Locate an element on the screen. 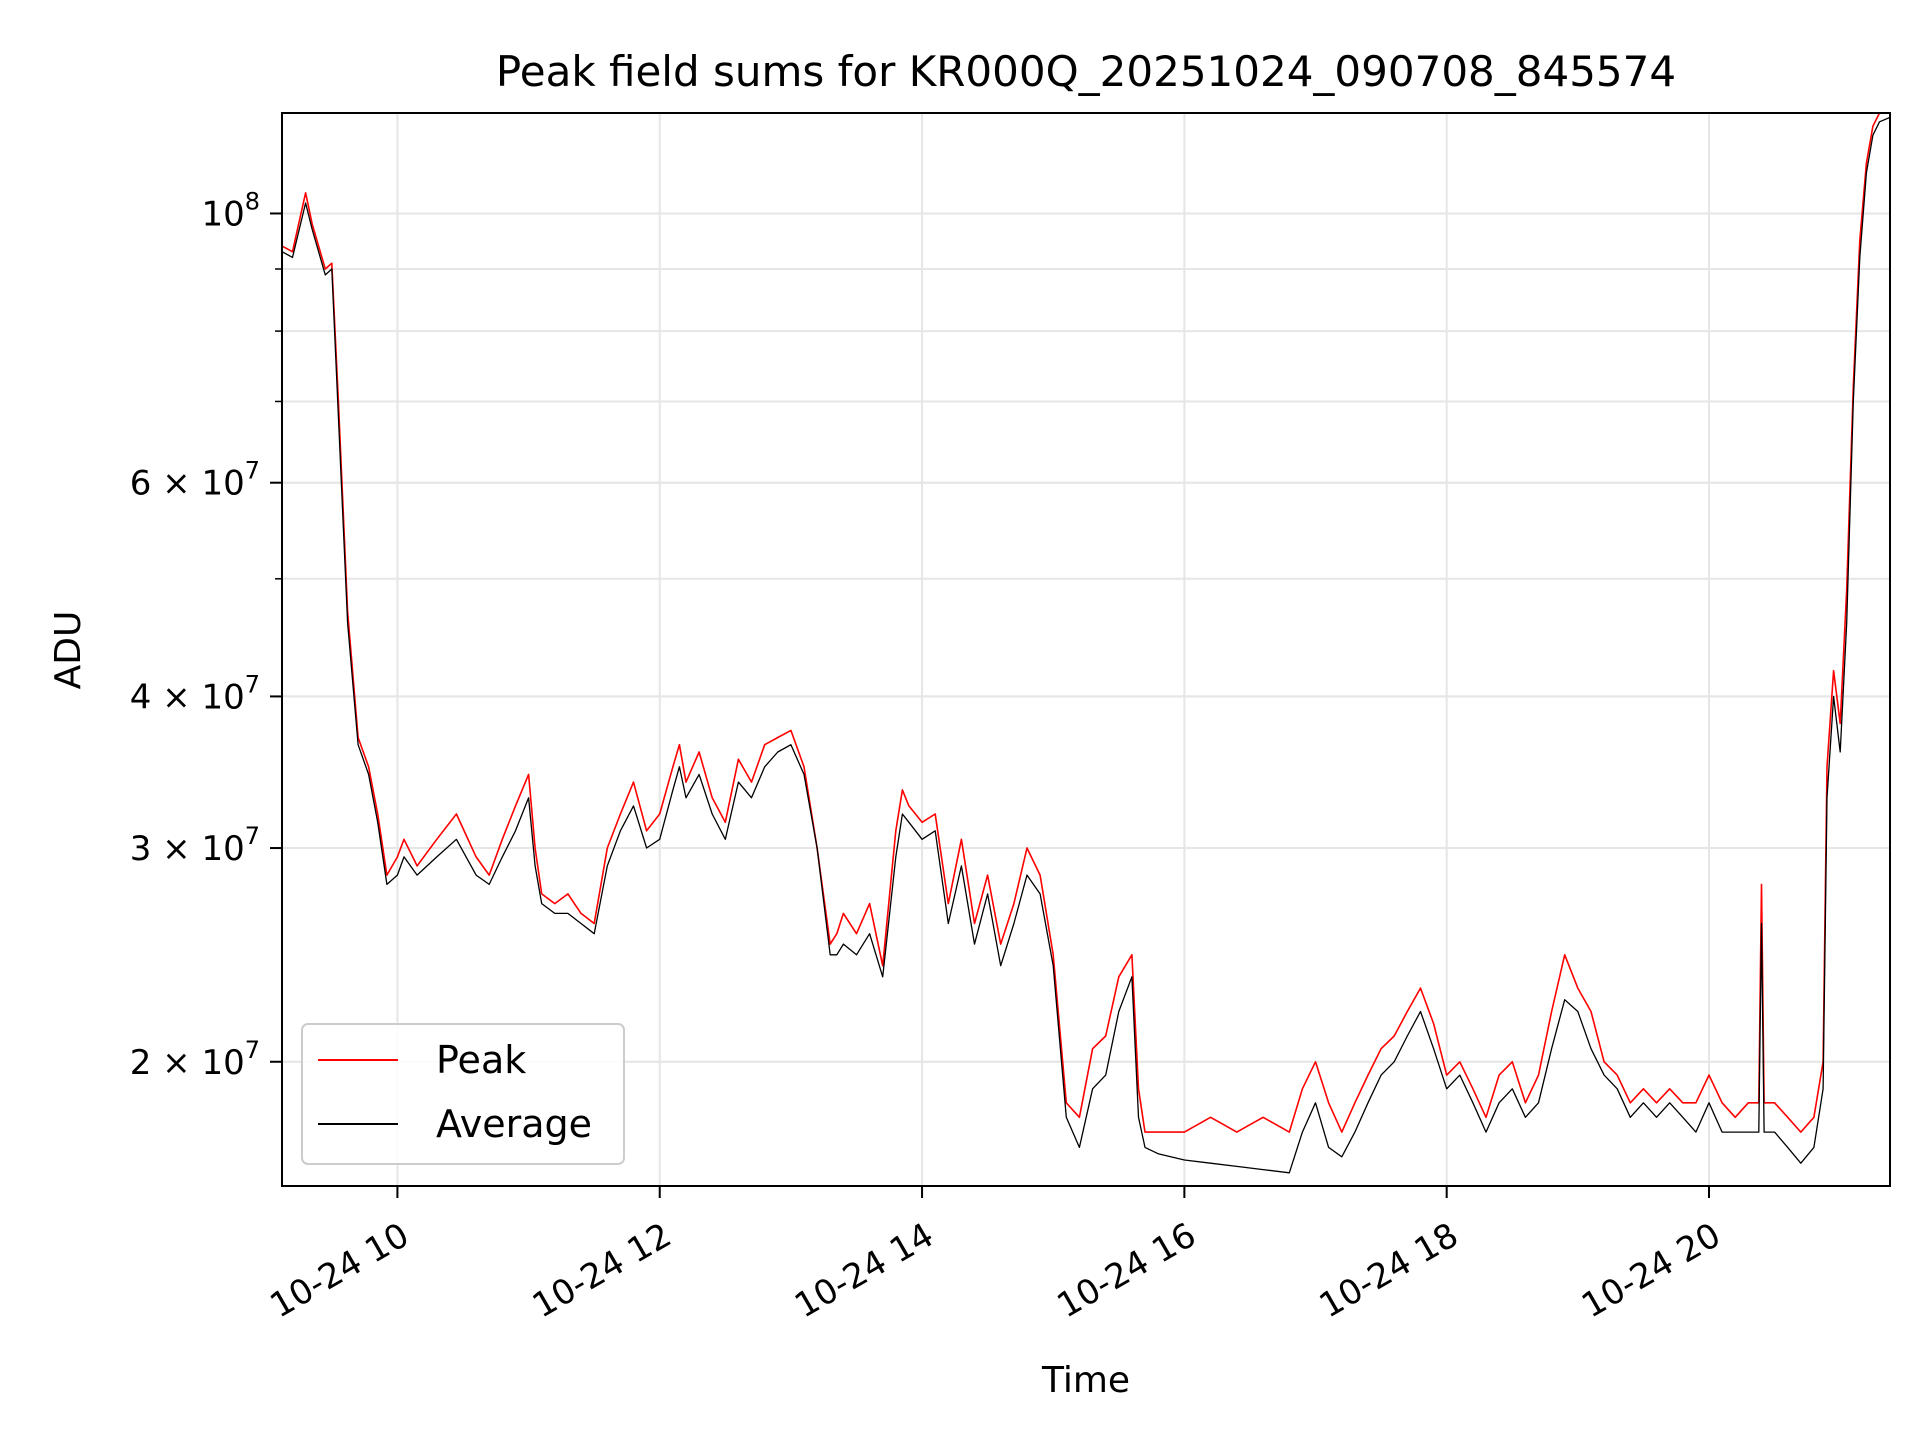 The width and height of the screenshot is (1920, 1440). legend-label-average: Average is located at coordinates (514, 1124).